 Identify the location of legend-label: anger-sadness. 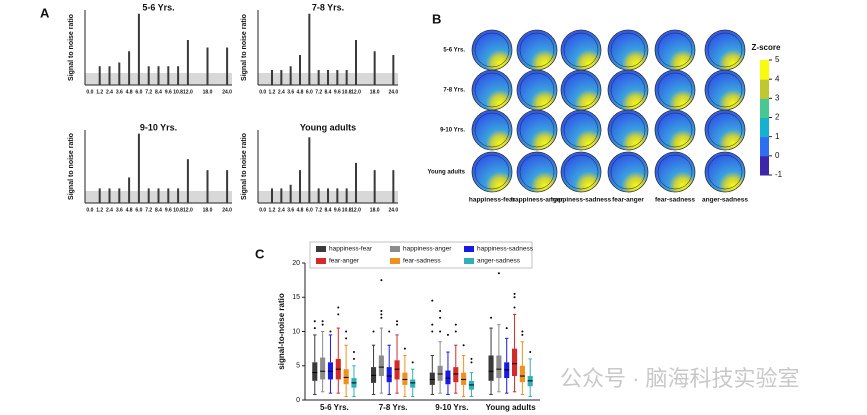
(499, 261).